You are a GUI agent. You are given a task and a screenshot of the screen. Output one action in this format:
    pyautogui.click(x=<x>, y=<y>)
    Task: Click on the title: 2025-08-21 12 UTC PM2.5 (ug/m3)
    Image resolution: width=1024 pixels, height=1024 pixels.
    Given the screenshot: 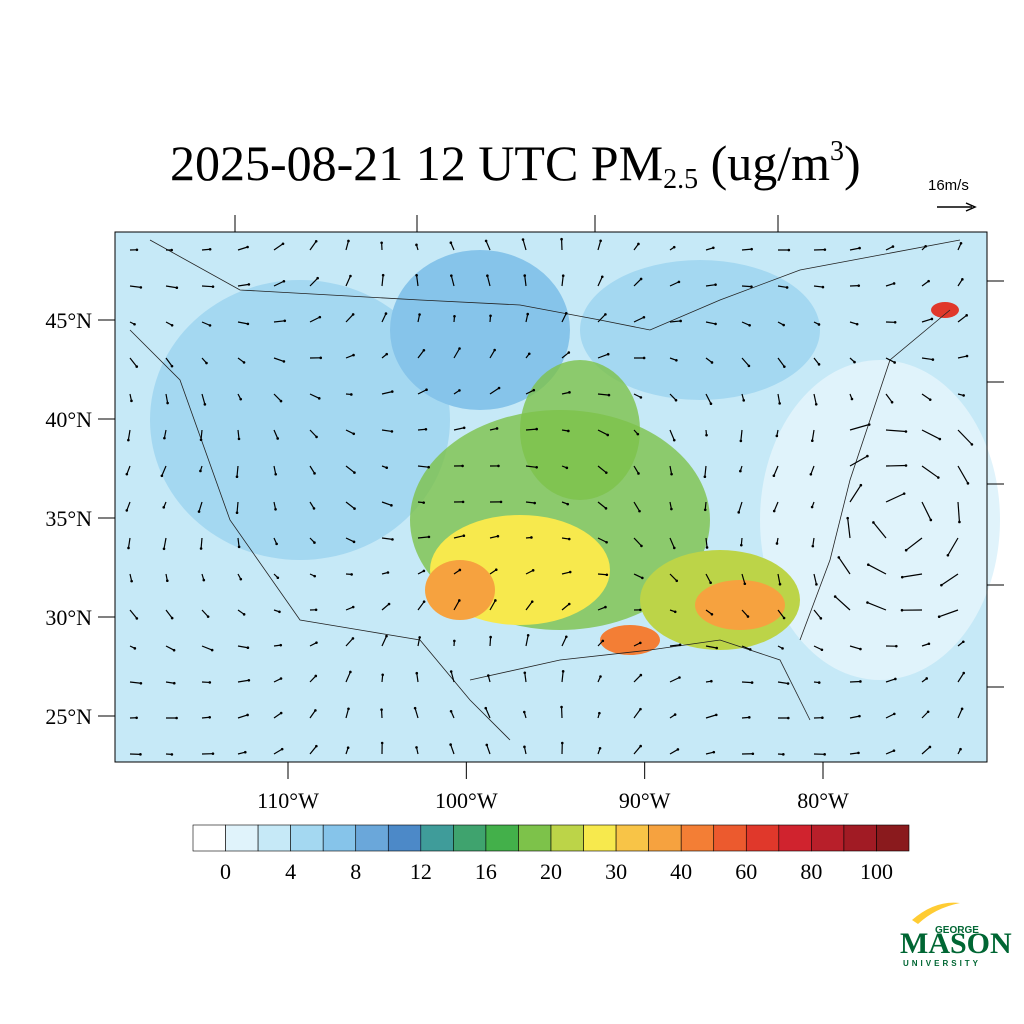 What is the action you would take?
    pyautogui.click(x=515, y=165)
    